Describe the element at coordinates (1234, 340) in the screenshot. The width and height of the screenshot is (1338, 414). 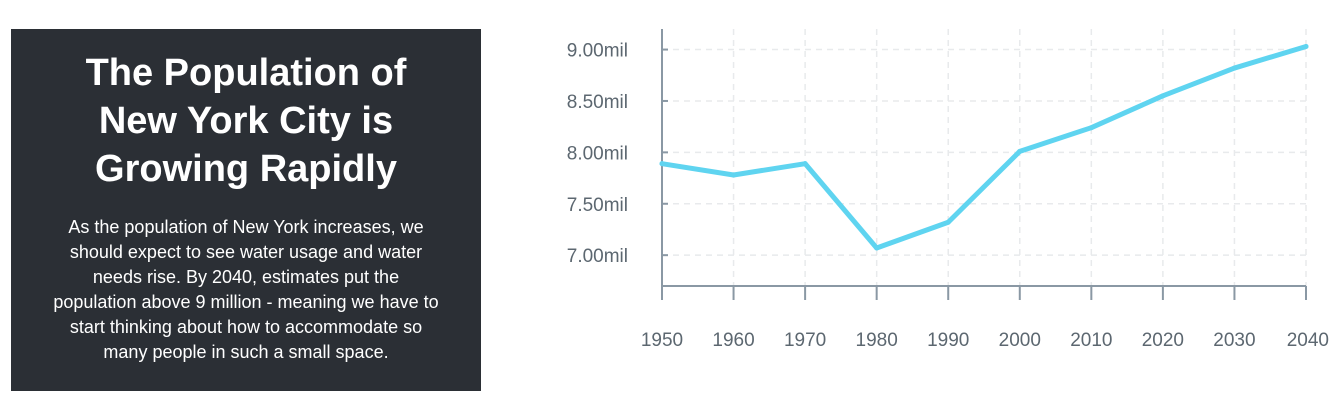
I see `x-tick-label: 2030` at that location.